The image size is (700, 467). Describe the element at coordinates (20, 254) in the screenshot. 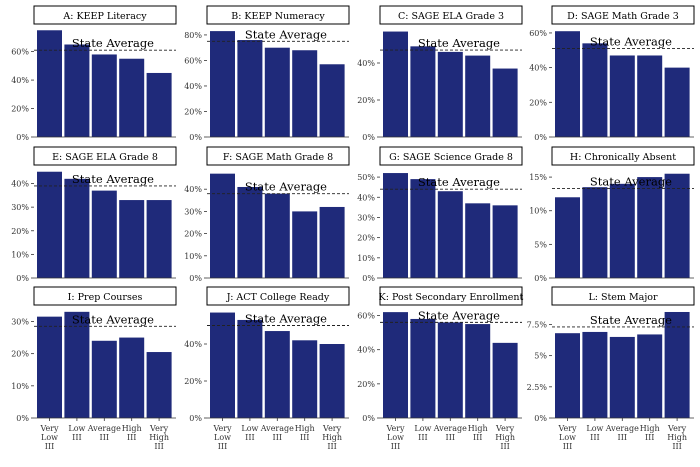

I see `y-tick-label: 10%` at that location.